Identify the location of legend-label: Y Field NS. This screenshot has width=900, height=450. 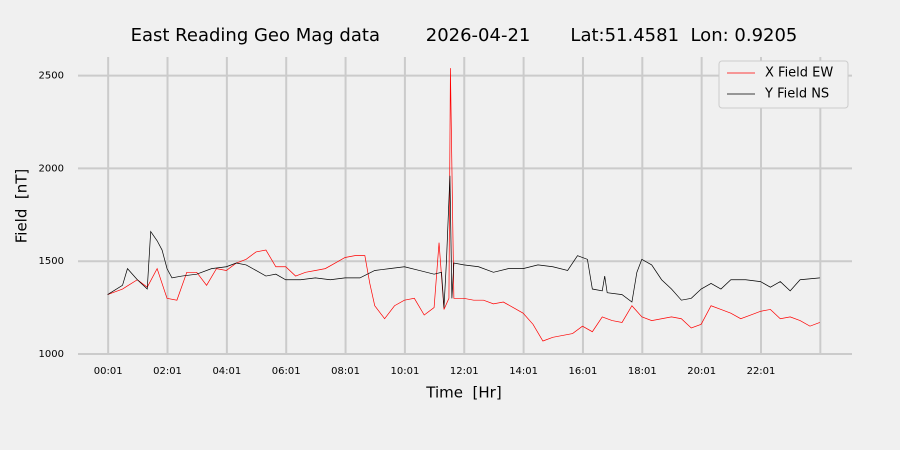
(796, 94).